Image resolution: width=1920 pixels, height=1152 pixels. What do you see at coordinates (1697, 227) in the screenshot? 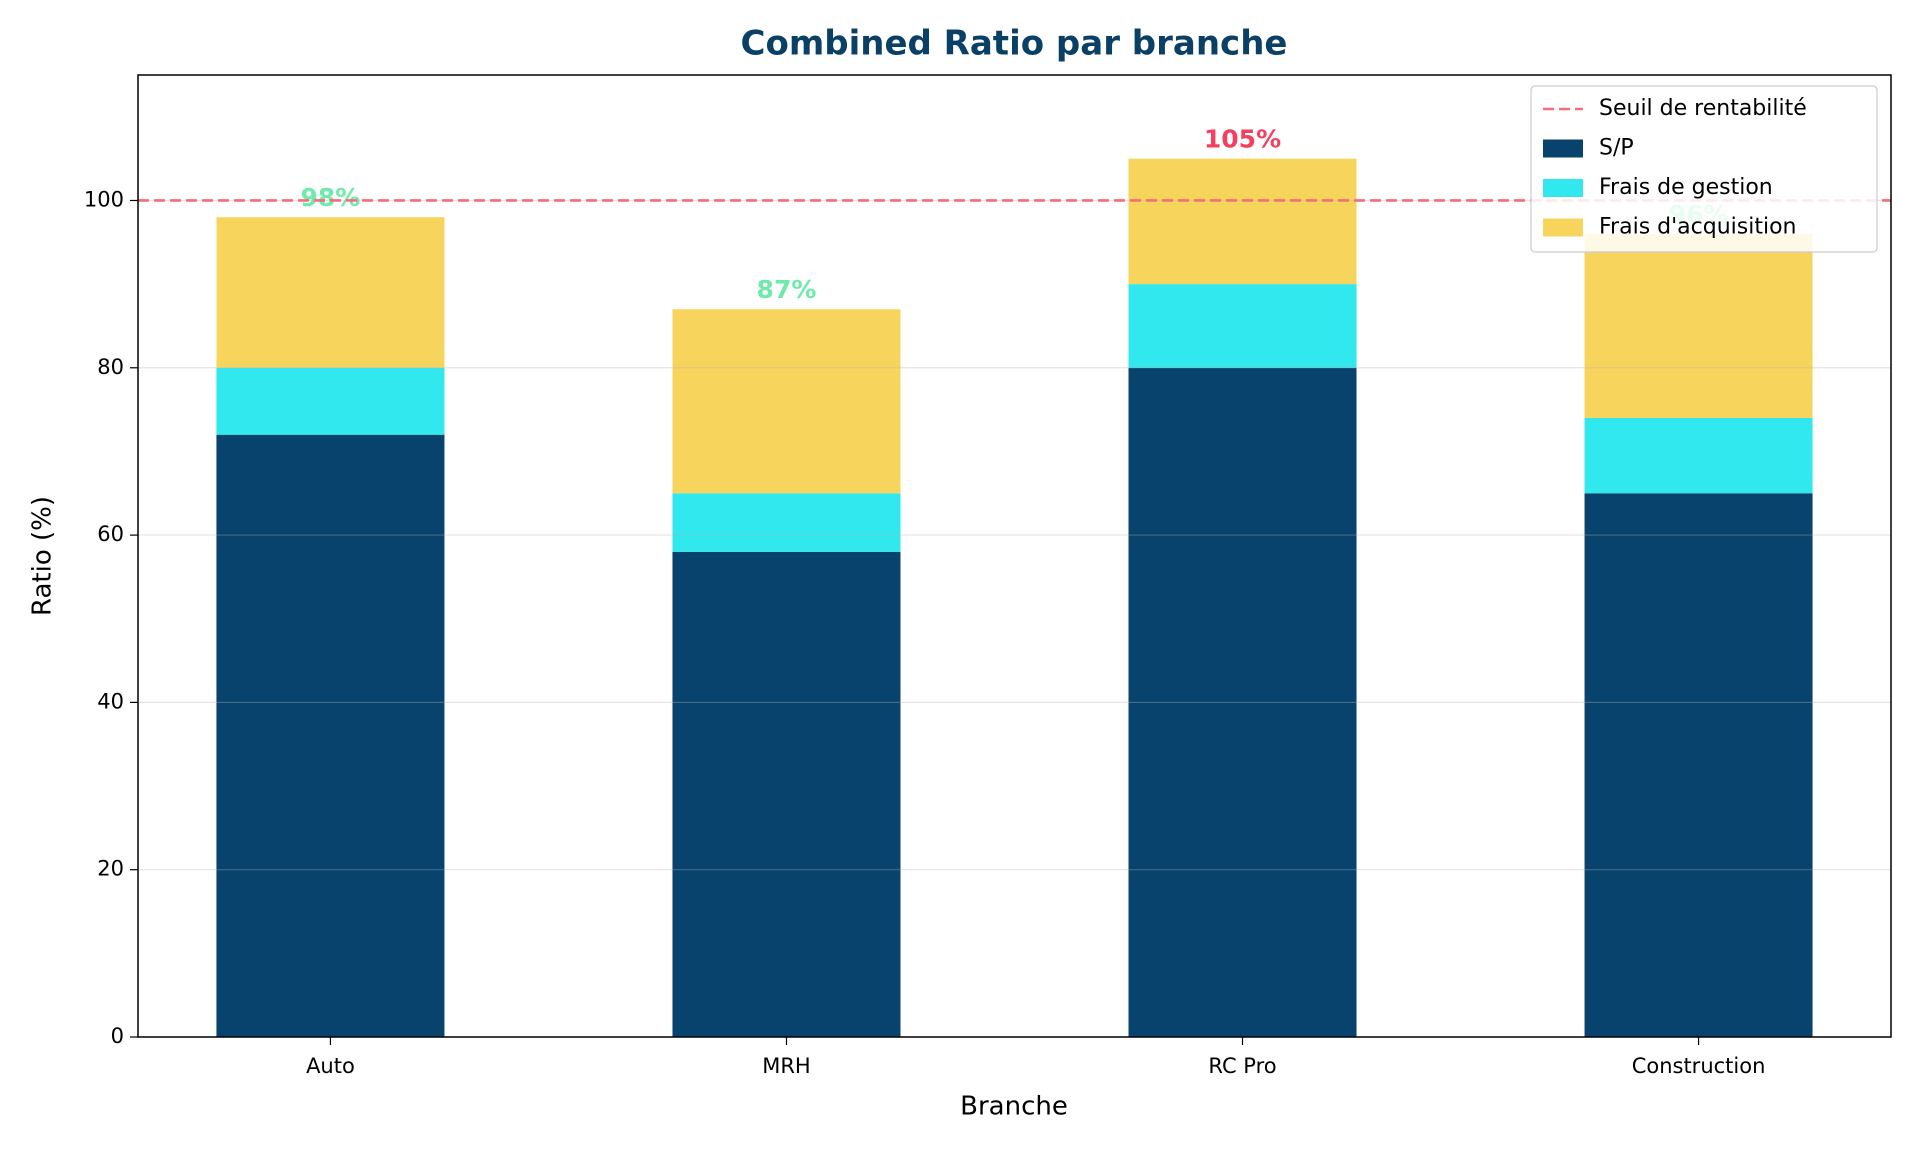
I see `legend-label: Frais d'acquisition` at bounding box center [1697, 227].